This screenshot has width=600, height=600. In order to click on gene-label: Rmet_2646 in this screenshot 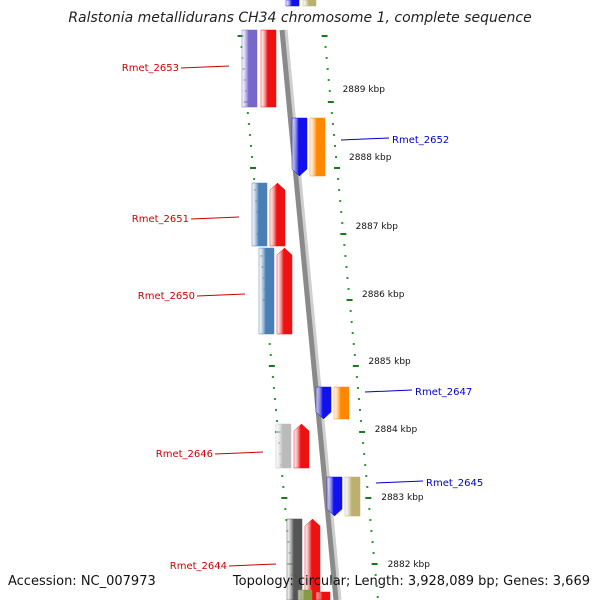, I will do `click(184, 454)`.